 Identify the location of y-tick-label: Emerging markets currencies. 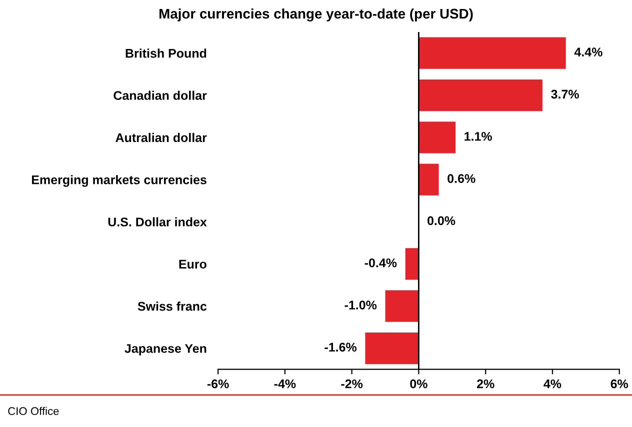
(119, 181).